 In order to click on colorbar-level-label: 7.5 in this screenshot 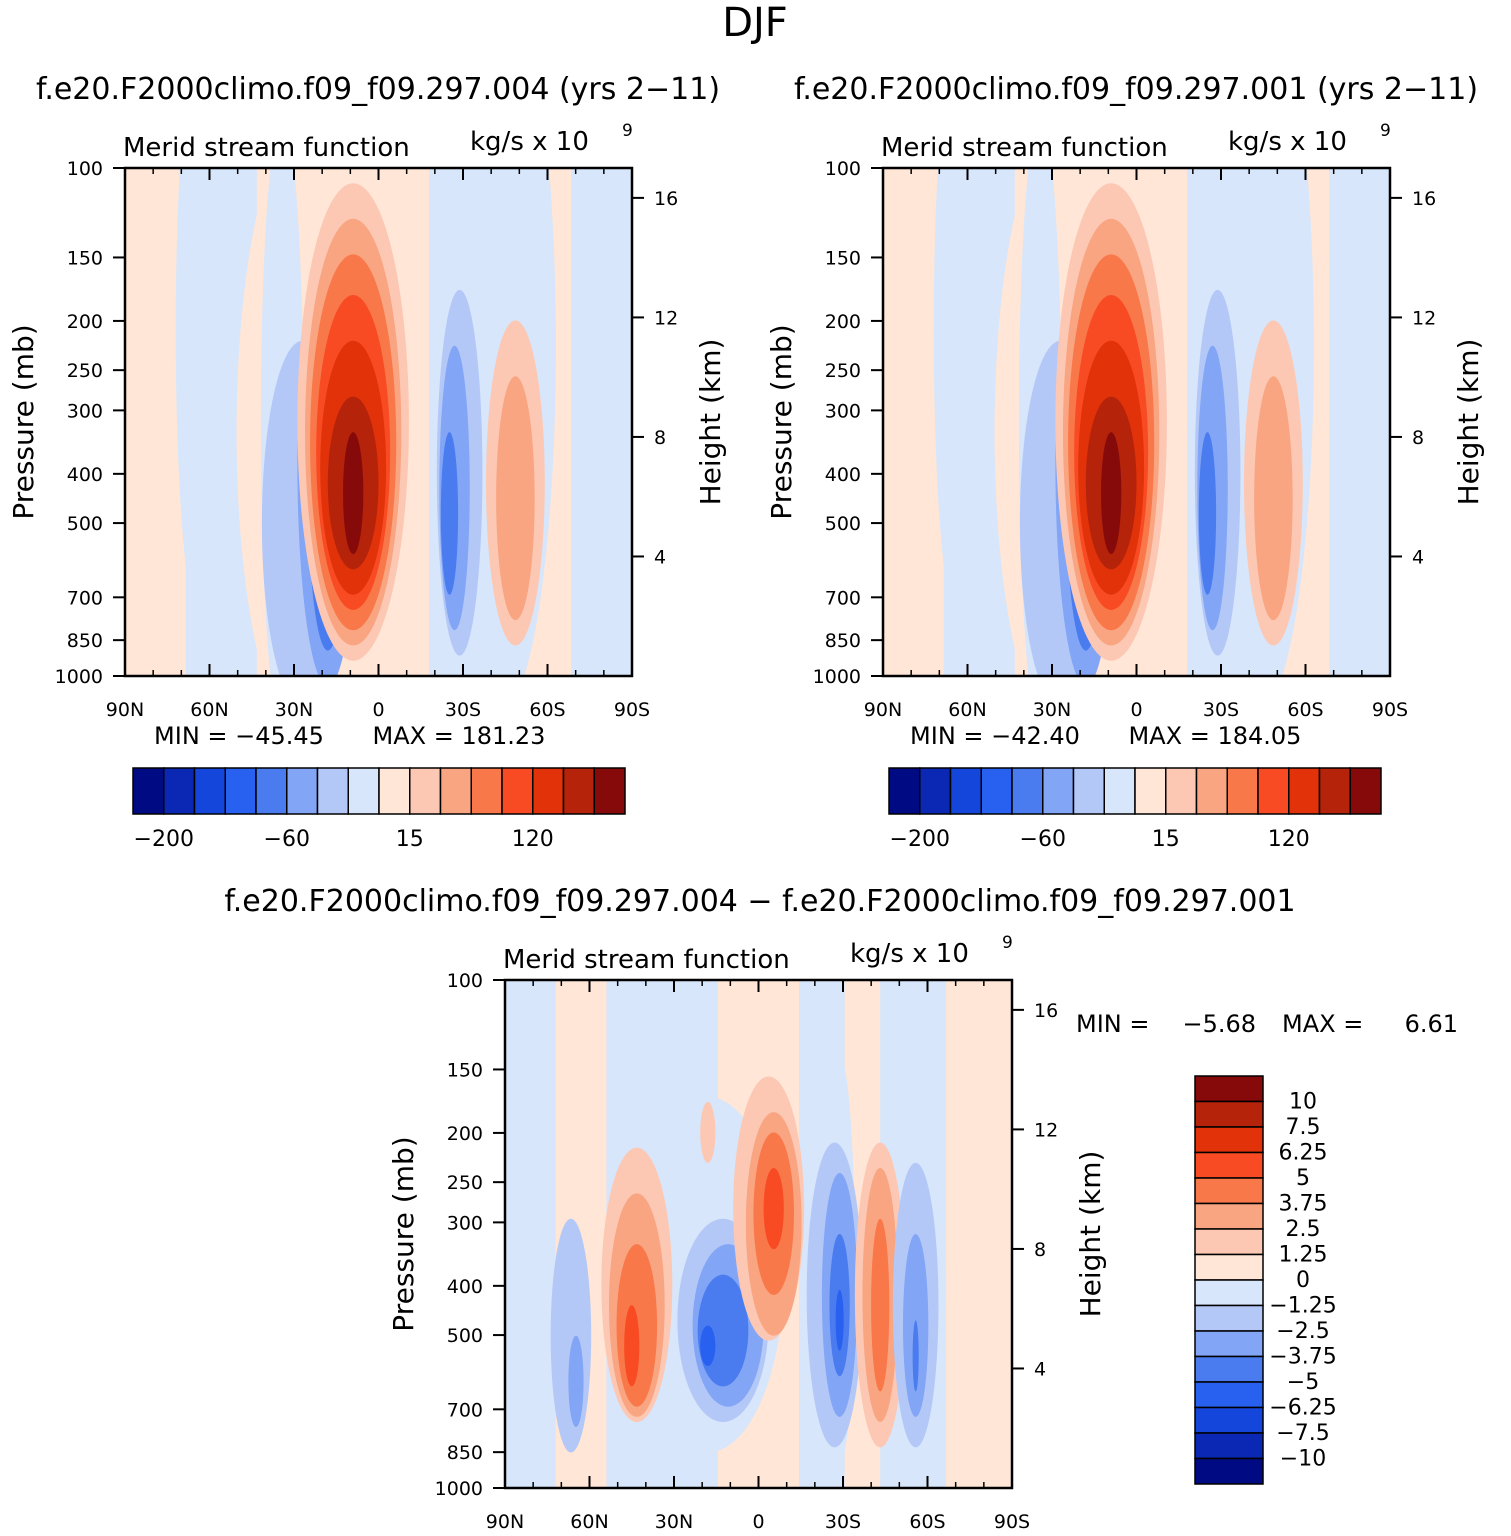, I will do `click(1303, 1127)`.